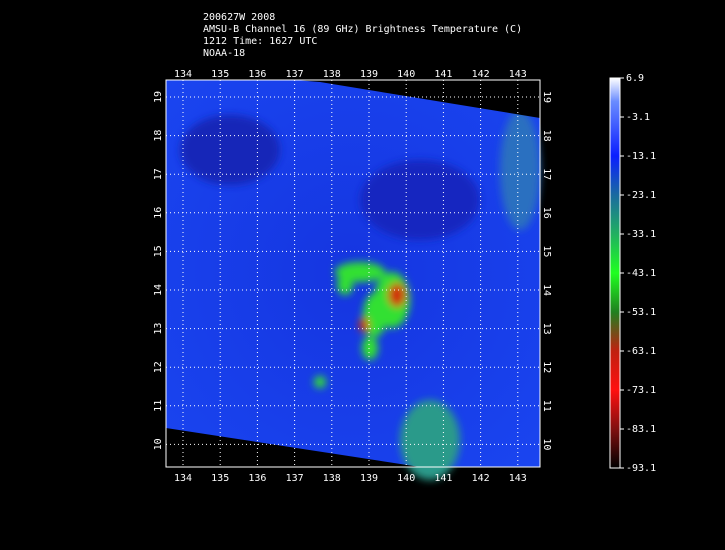  Describe the element at coordinates (158, 174) in the screenshot. I see `lat-label-left: 17` at that location.